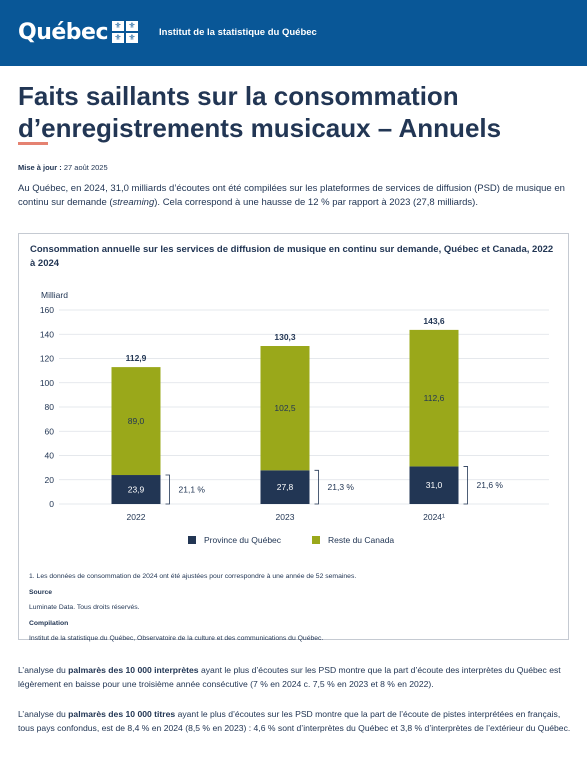 Image resolution: width=587 pixels, height=783 pixels. I want to click on y-tick-label: 100, so click(47, 383).